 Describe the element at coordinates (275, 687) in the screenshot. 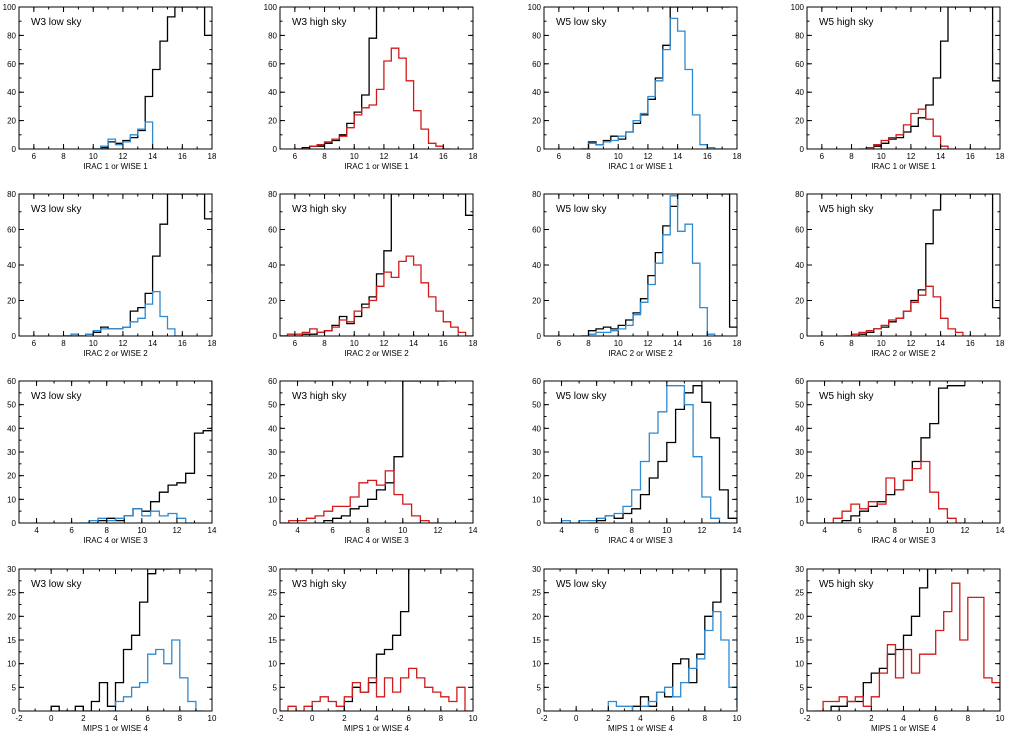

I see `y-tick-label: 5` at that location.